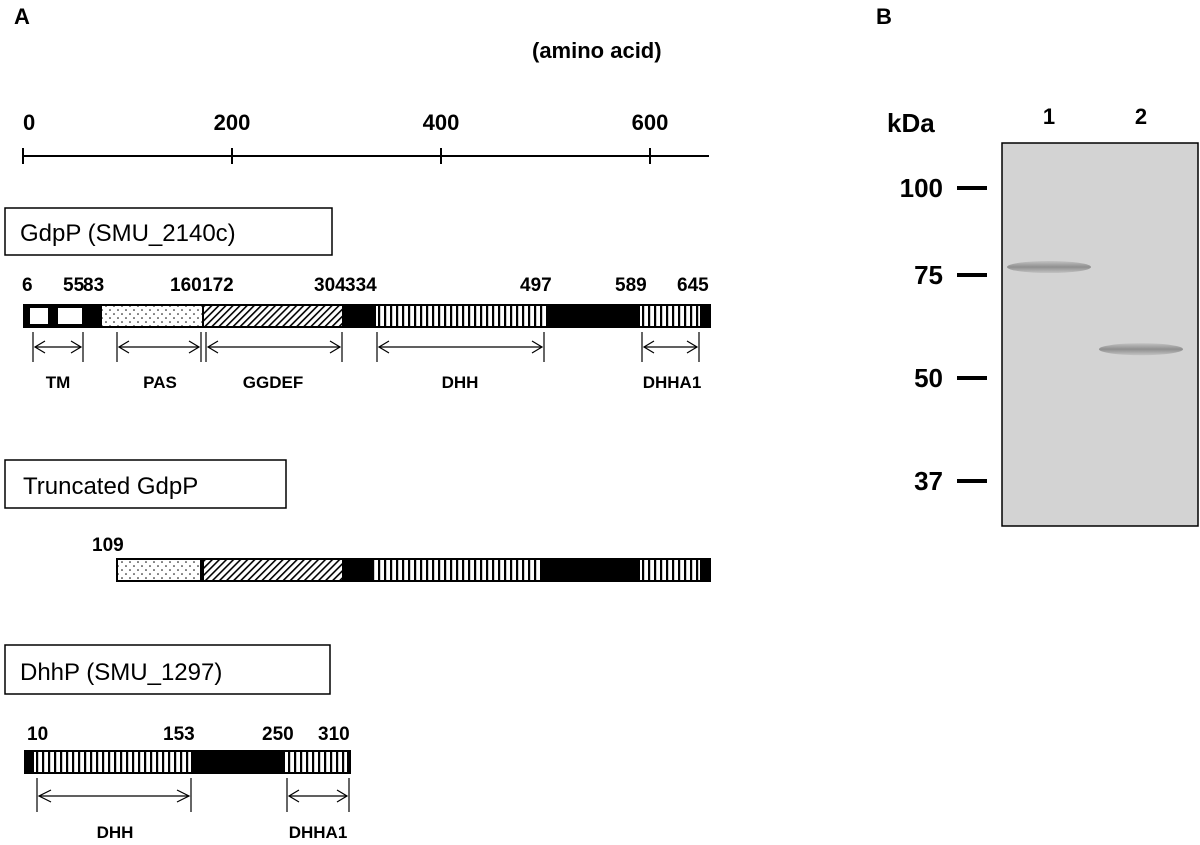 This screenshot has height=845, width=1200. I want to click on position-label: 109, so click(108, 545).